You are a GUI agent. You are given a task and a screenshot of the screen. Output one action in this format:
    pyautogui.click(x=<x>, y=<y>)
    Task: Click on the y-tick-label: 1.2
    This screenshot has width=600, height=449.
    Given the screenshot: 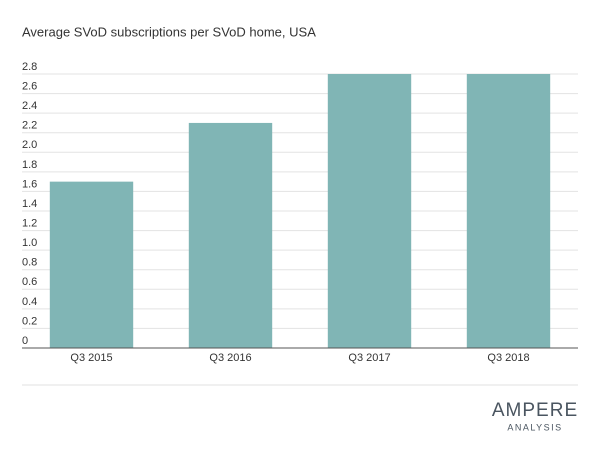 What is the action you would take?
    pyautogui.click(x=29, y=223)
    